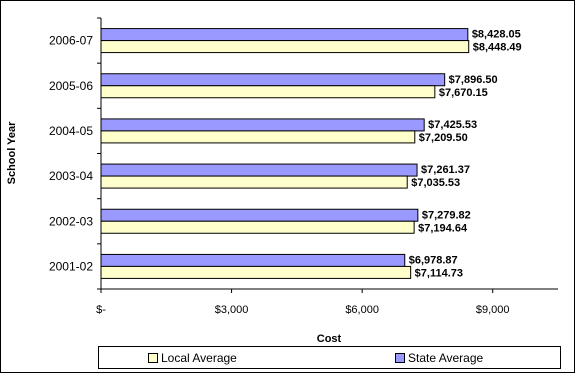 The image size is (575, 373). I want to click on x-tick-label: $3,000, so click(232, 310).